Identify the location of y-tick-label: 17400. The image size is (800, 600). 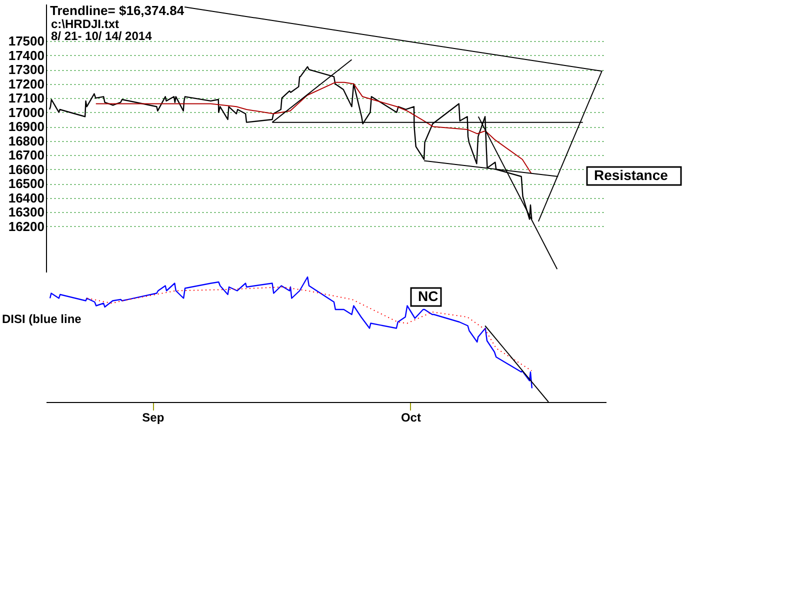
(26, 55).